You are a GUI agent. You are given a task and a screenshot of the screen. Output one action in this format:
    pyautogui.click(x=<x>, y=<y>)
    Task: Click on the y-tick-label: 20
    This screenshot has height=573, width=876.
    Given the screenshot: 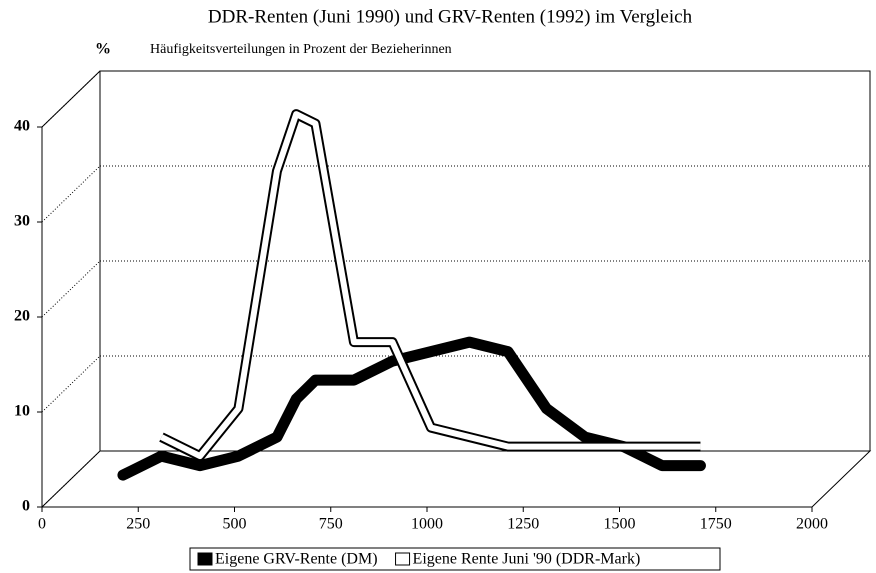 What is the action you would take?
    pyautogui.click(x=22, y=316)
    